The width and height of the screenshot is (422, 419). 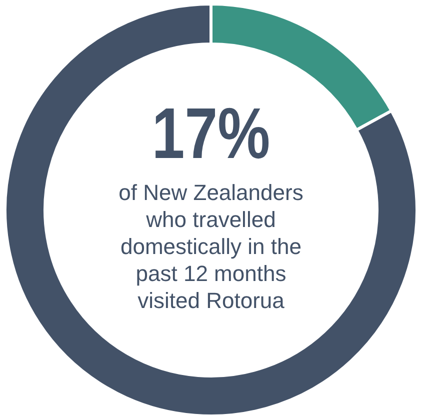 I want to click on text: 17%, so click(x=211, y=133).